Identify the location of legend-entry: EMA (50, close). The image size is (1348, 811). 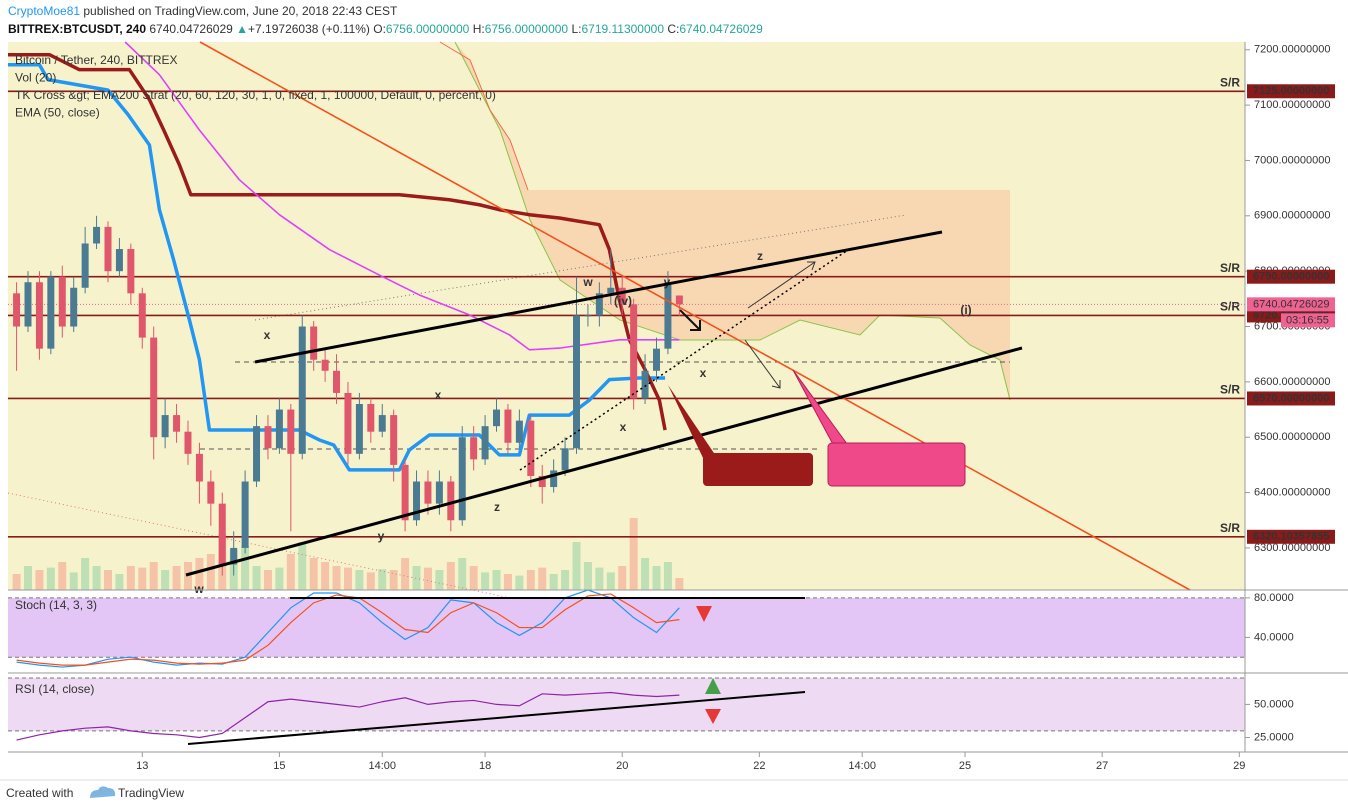
(57, 113).